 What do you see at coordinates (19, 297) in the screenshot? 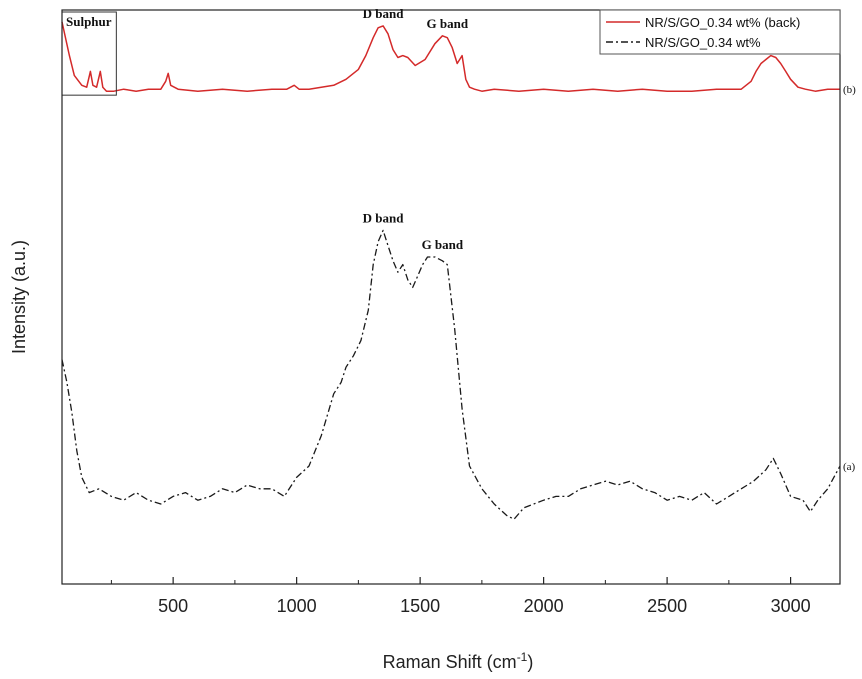
I see `y-axis-title: Intensity (a.u.)` at bounding box center [19, 297].